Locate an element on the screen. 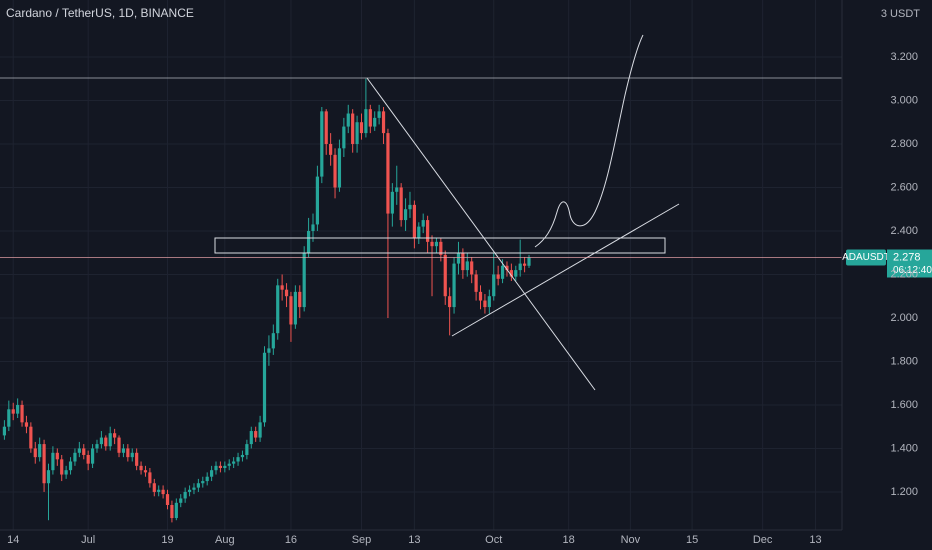  projection-curve is located at coordinates (589, 141).